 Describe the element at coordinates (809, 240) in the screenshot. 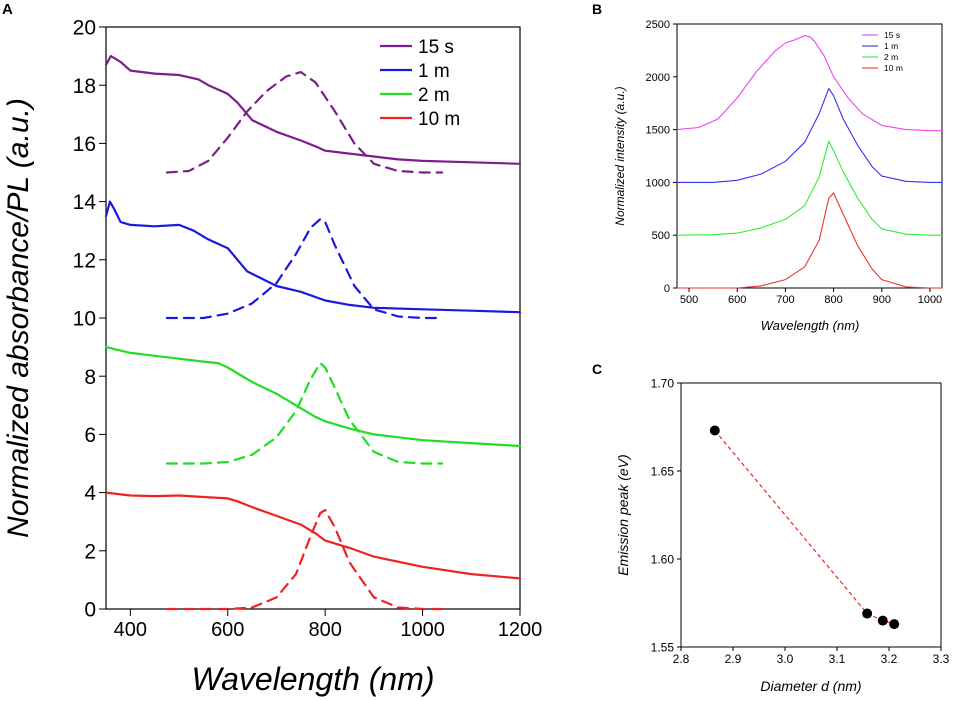

I see `series-line-10m` at that location.